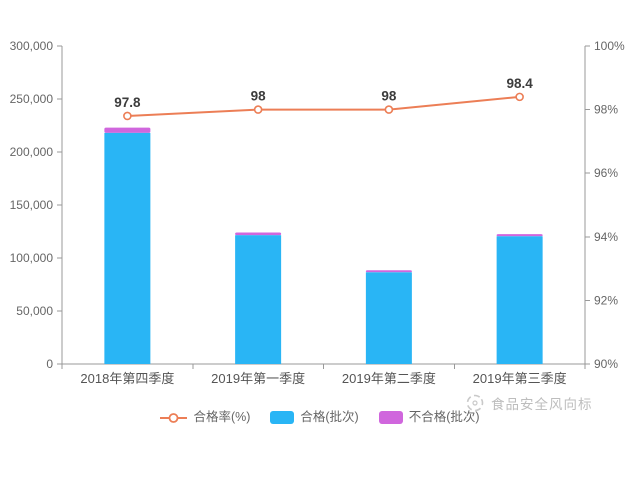  What do you see at coordinates (606, 110) in the screenshot?
I see `right-axis-tick-label: 98%` at bounding box center [606, 110].